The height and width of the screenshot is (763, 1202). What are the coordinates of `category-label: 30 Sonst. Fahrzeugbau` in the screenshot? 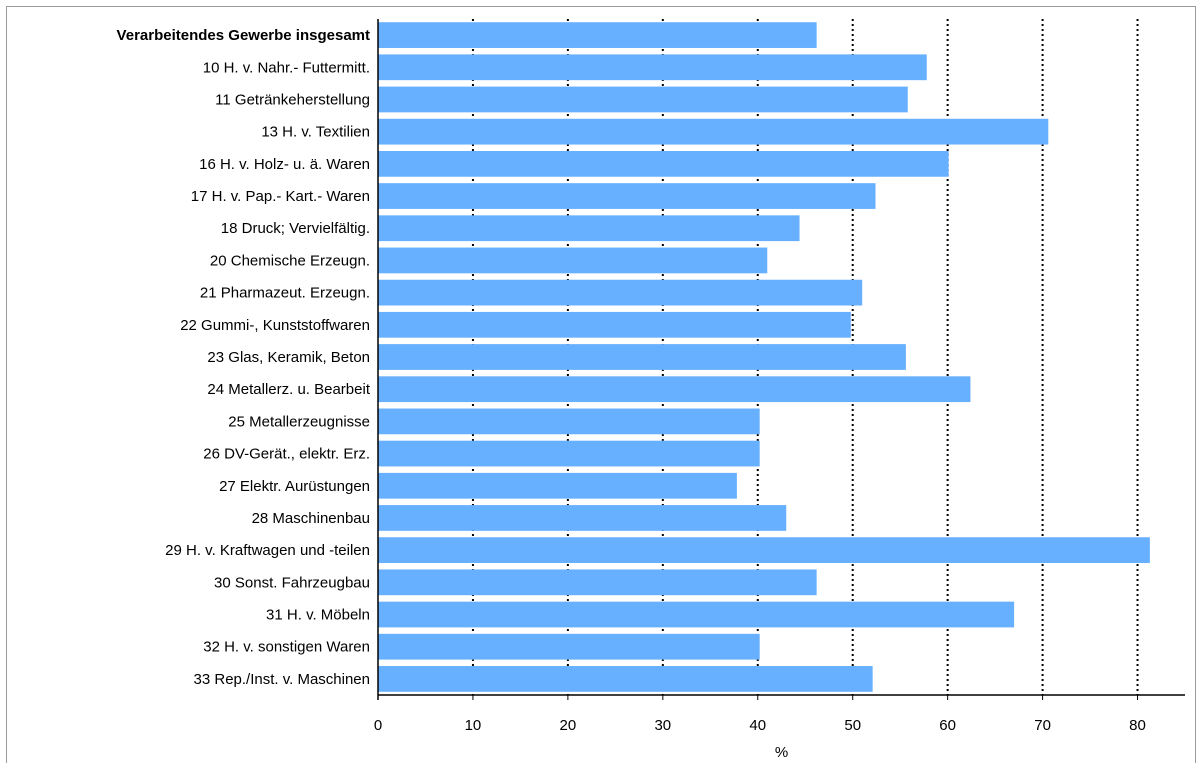 It's located at (292, 582).